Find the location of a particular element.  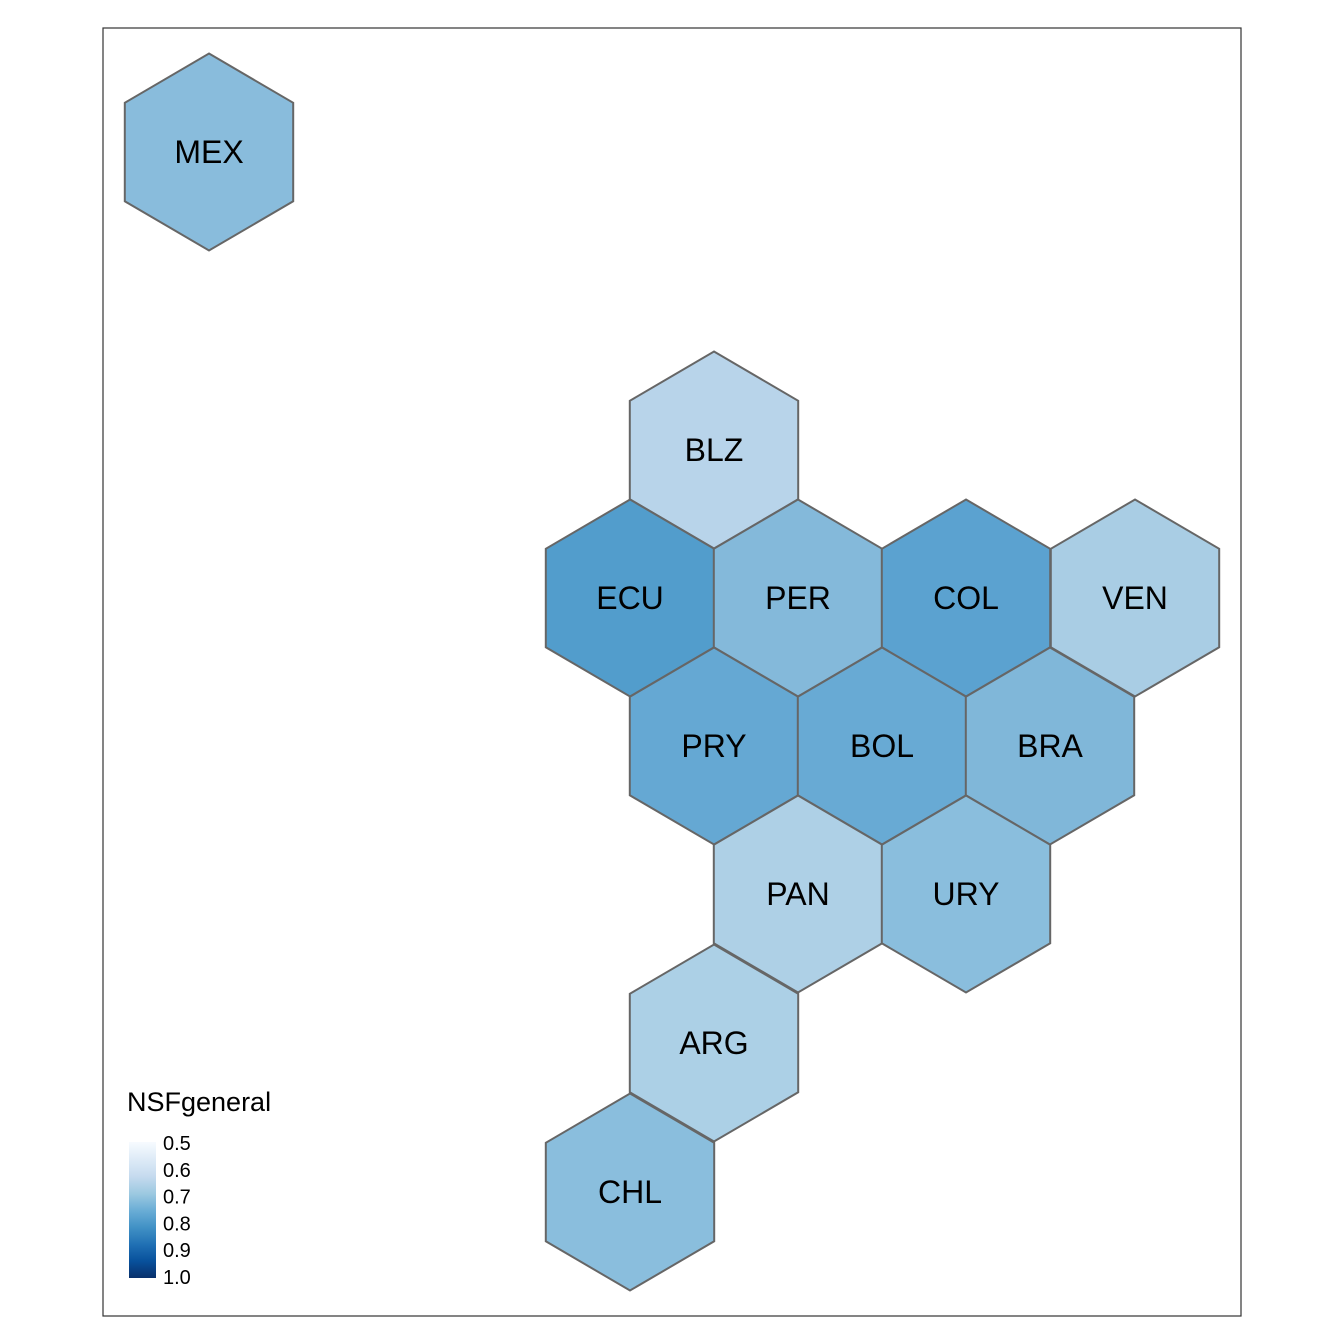

hex-label-ury: URY is located at coordinates (966, 894).